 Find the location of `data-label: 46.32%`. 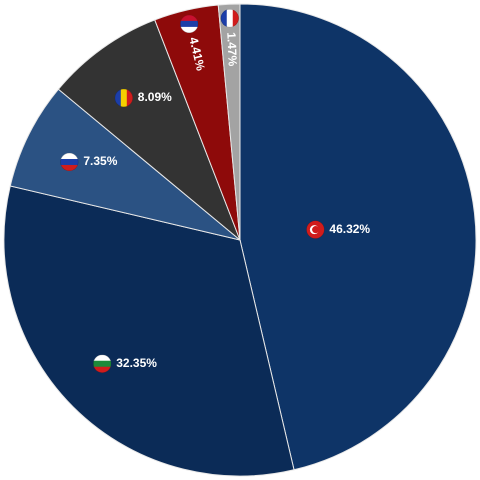

data-label: 46.32% is located at coordinates (349, 229).